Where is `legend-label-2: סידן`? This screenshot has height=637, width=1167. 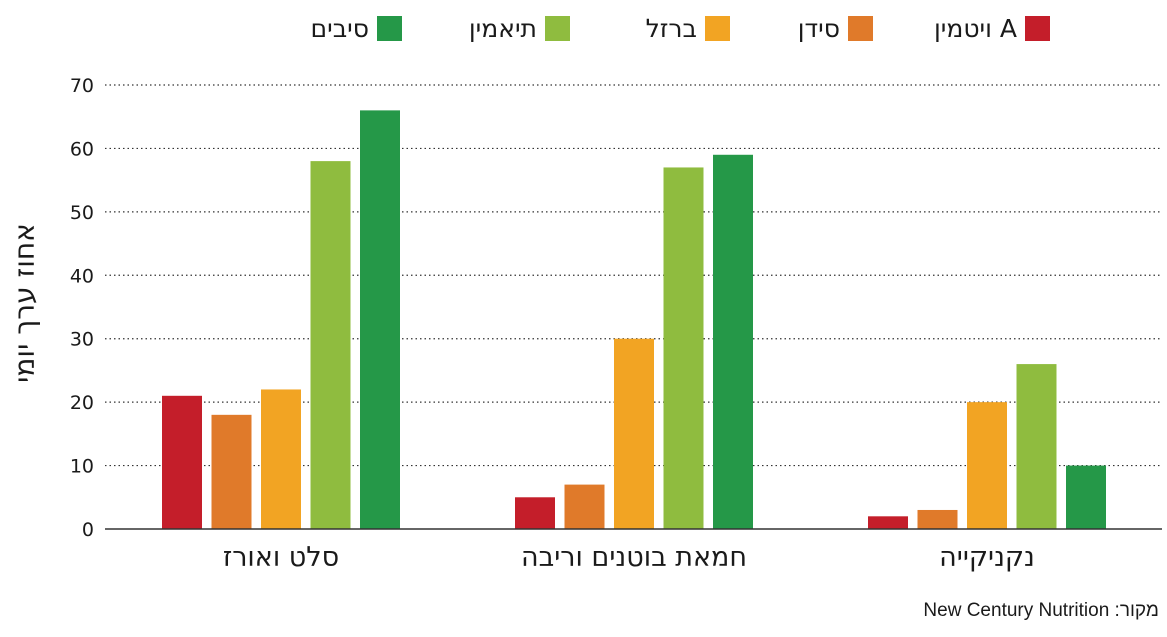 legend-label-2: סידן is located at coordinates (819, 28).